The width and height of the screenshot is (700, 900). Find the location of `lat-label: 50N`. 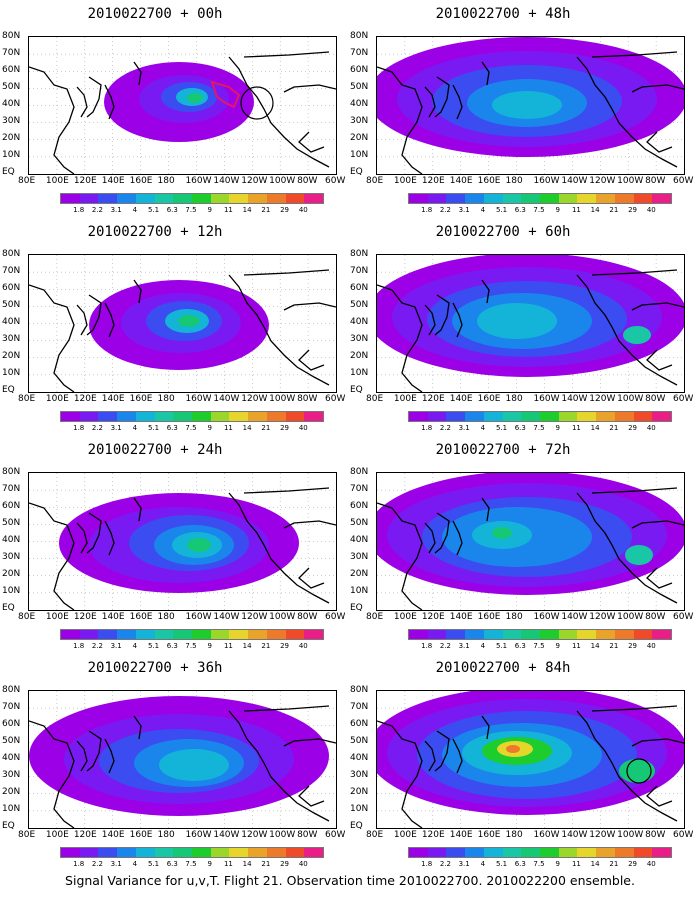

lat-label: 50N is located at coordinates (11, 87).